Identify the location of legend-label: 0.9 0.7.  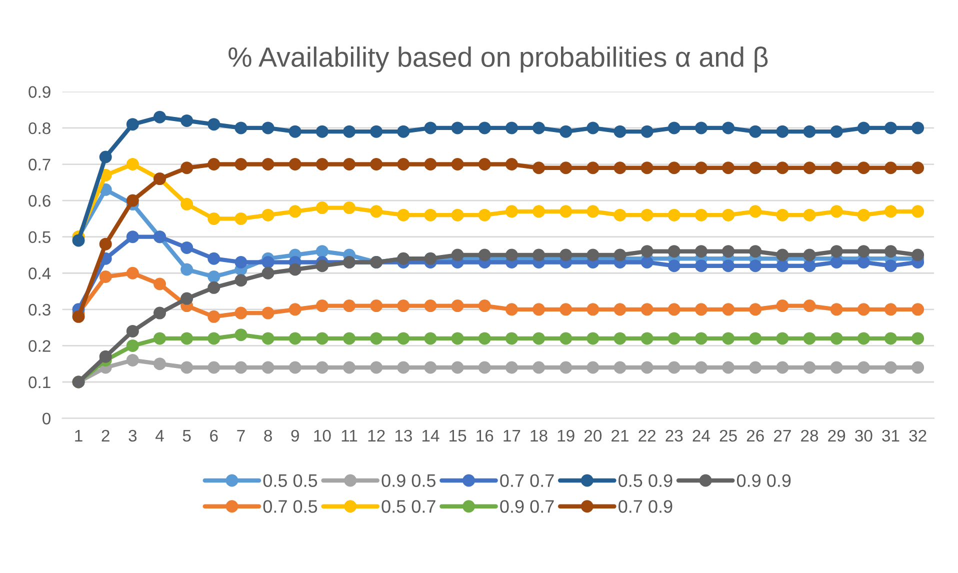
(527, 506).